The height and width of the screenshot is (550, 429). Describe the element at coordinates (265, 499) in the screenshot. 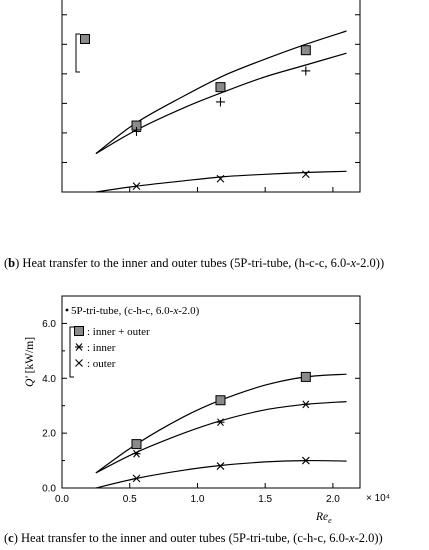

I see `chart-c-xtick-label-3: 1.5` at that location.